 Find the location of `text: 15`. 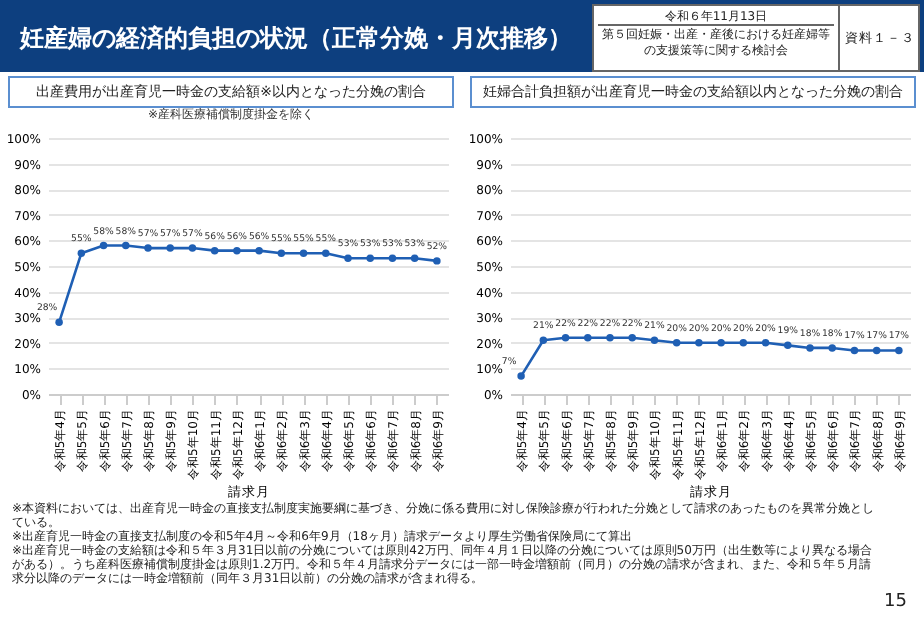

text: 15 is located at coordinates (895, 602).